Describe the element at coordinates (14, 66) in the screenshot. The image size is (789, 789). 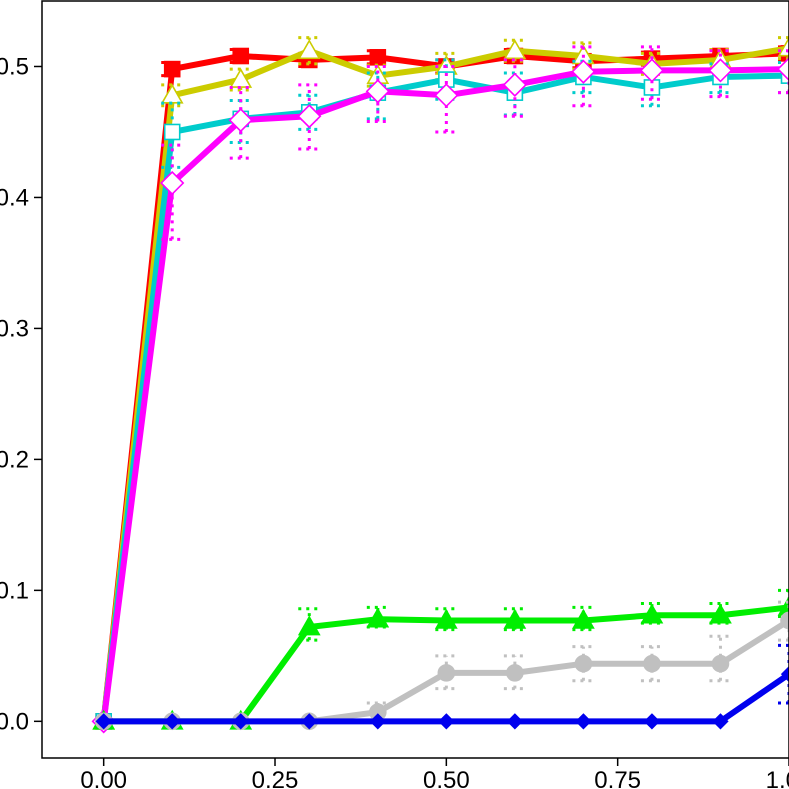
I see `y-tick-label: 0.5` at that location.